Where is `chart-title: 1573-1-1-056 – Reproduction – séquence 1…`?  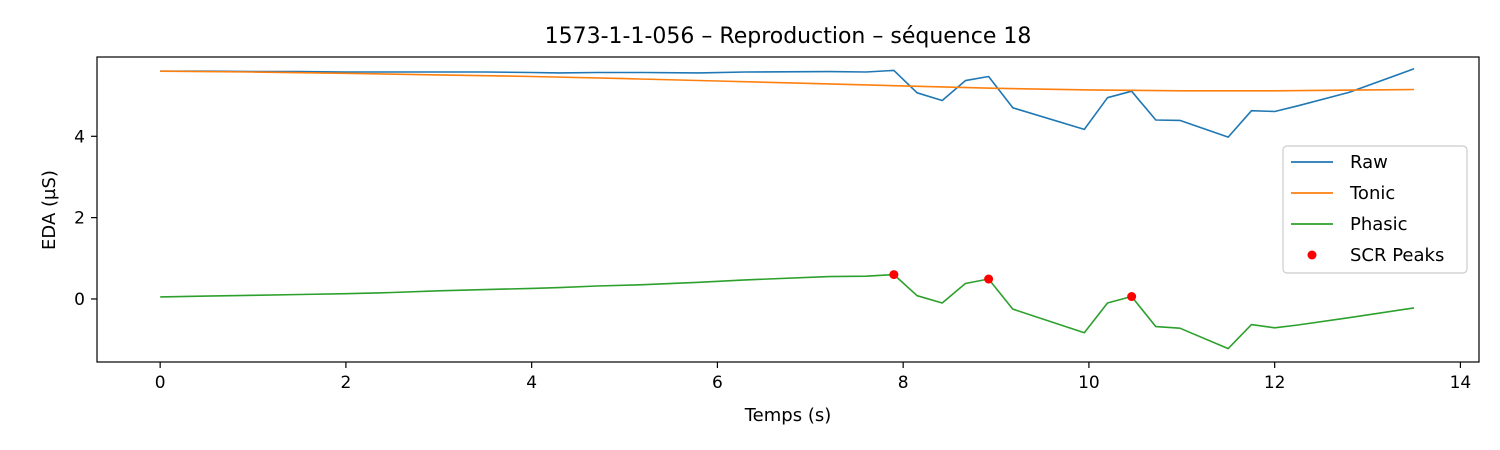 chart-title: 1573-1-1-056 – Reproduction – séquence 1… is located at coordinates (788, 36).